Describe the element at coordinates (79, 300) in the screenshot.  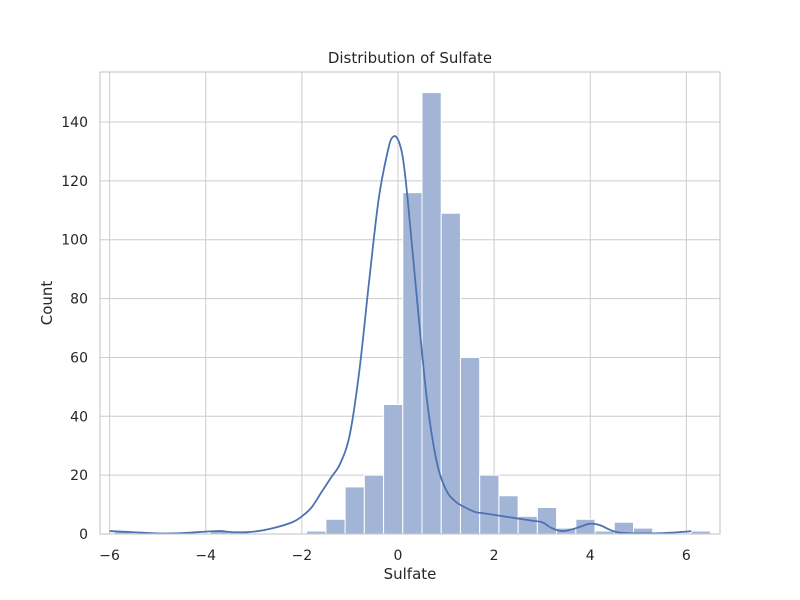
I see `y-tick-label: 80` at that location.